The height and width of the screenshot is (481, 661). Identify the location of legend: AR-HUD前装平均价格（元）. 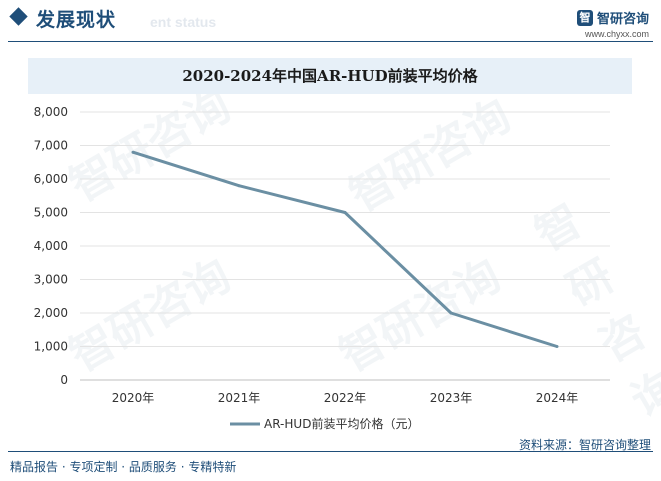
(324, 423).